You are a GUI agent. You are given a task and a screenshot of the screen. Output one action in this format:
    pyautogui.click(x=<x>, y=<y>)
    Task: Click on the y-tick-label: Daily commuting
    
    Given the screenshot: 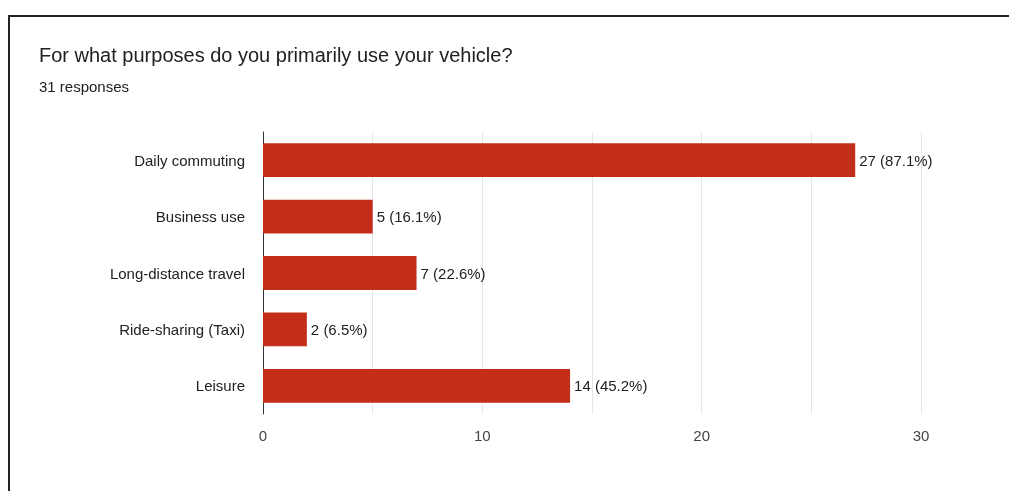 What is the action you would take?
    pyautogui.click(x=189, y=160)
    